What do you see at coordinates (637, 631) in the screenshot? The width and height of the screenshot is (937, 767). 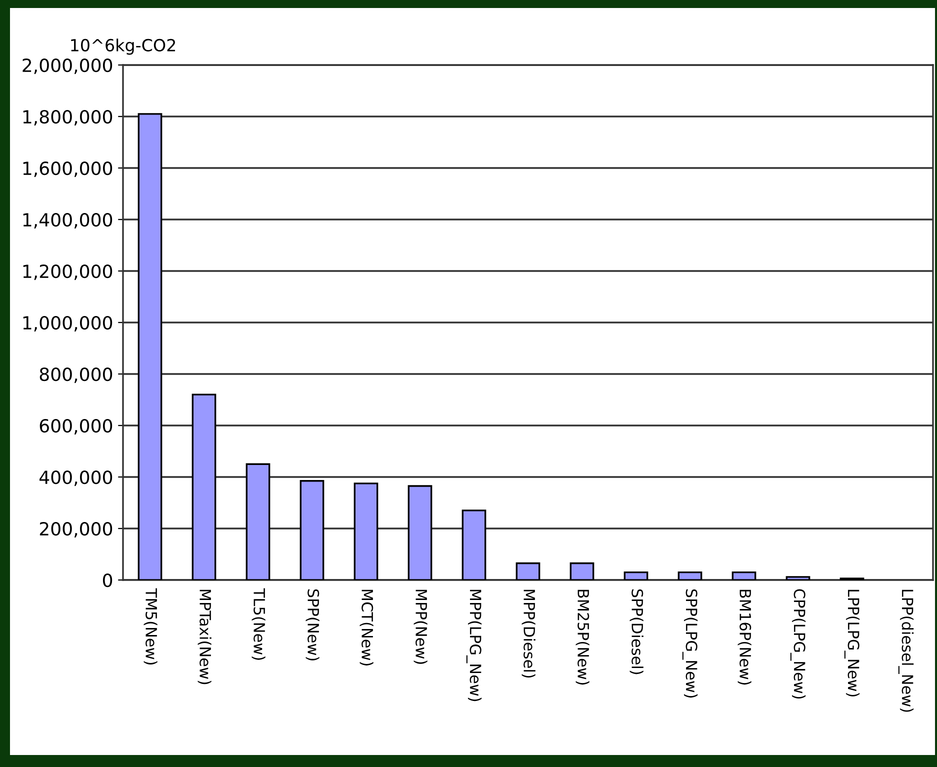 I see `x-tick-label: SPP(Diesel)` at bounding box center [637, 631].